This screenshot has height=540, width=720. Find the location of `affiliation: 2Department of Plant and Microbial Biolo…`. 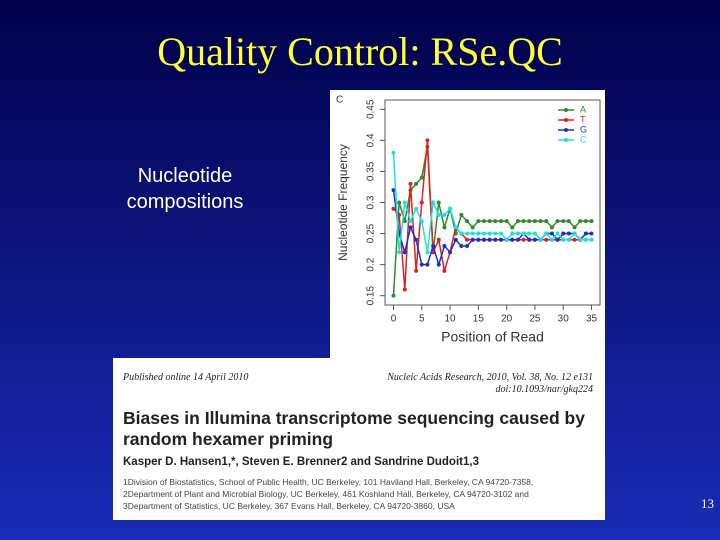

affiliation: 2Department of Plant and Microbial Biolo… is located at coordinates (326, 494).